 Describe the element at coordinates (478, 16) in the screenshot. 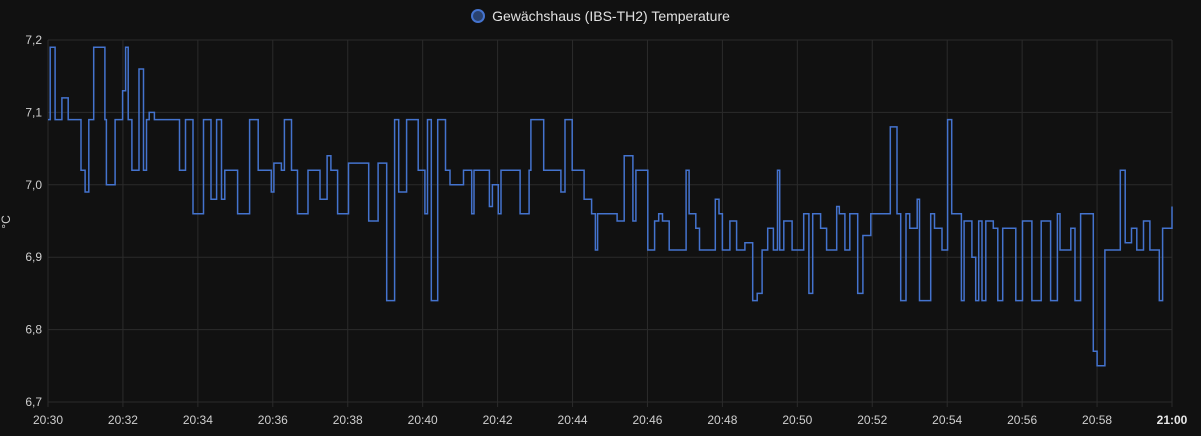

I see `legend-swatch-icon` at that location.